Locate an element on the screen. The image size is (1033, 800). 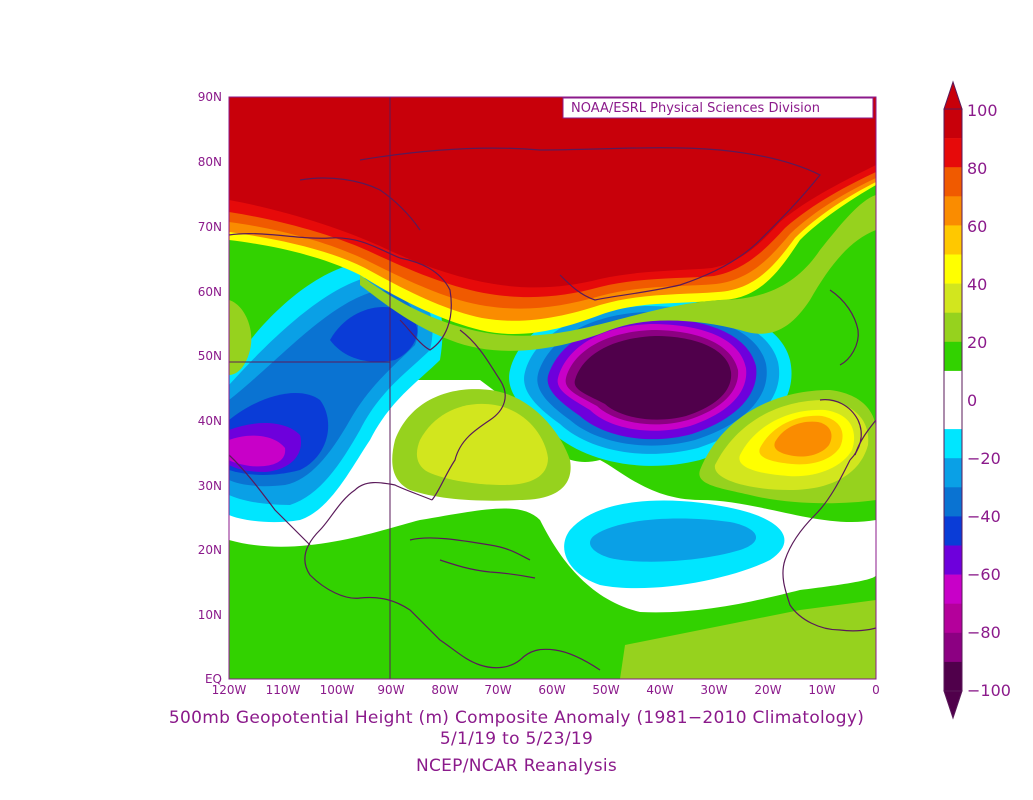
colorbar-label: −60 is located at coordinates (984, 574).